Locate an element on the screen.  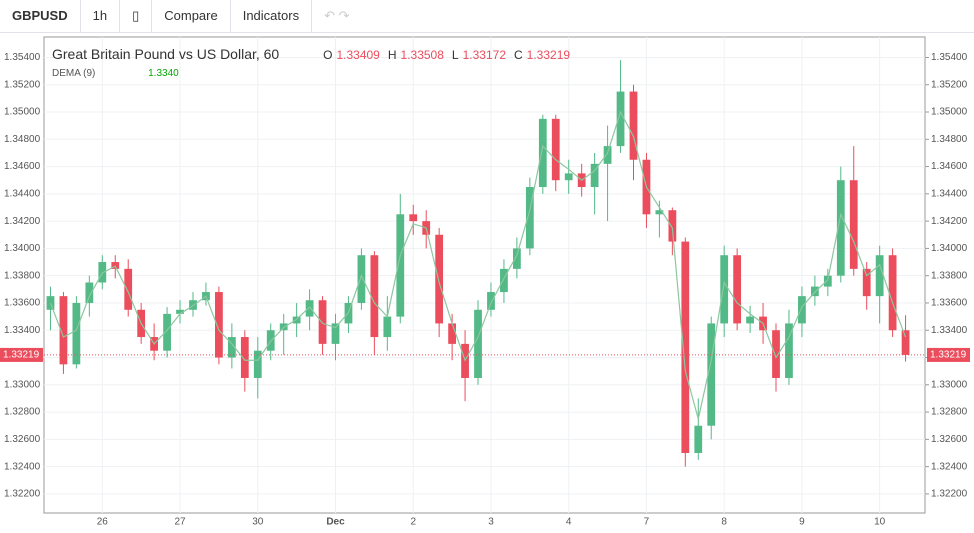
y-tick-label-right: 1.34200 is located at coordinates (949, 221).